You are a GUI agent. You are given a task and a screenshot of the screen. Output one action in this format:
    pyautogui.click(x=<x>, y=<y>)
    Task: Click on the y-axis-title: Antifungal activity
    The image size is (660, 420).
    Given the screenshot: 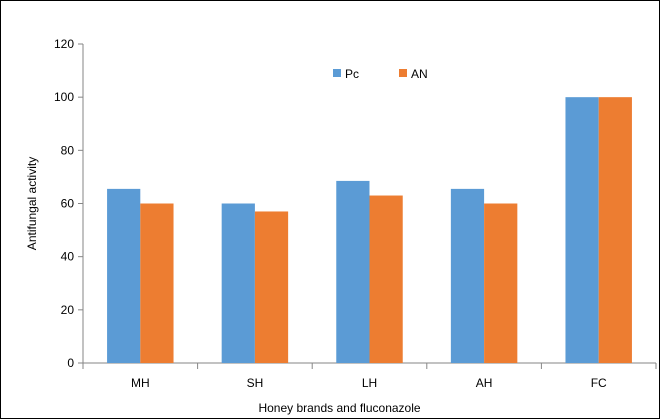 What is the action you would take?
    pyautogui.click(x=32, y=203)
    